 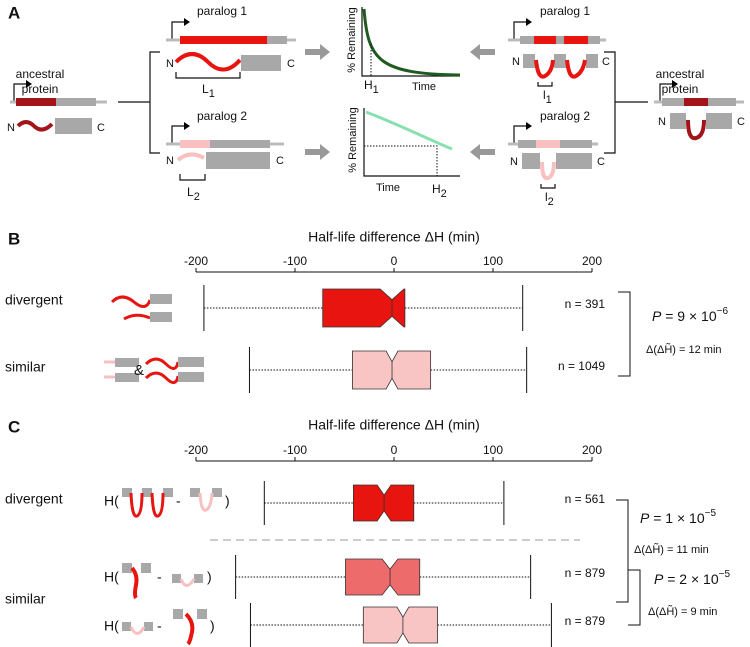 I want to click on x-tick-label: -100, so click(x=295, y=261).